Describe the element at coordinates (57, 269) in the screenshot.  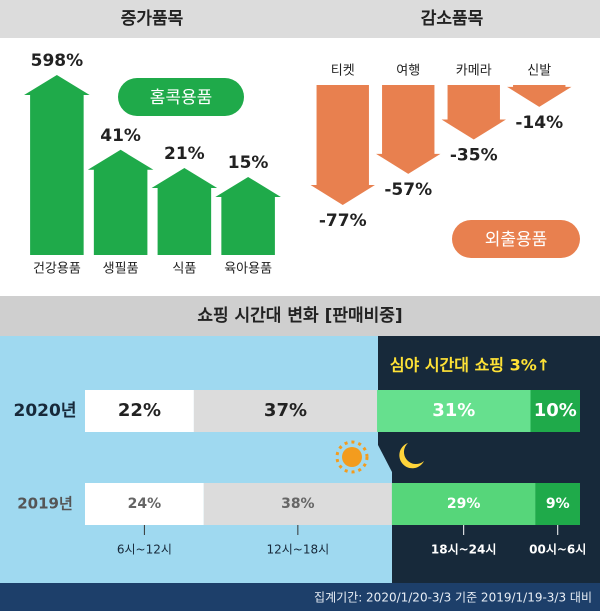
I see `category-label: 건강용품` at that location.